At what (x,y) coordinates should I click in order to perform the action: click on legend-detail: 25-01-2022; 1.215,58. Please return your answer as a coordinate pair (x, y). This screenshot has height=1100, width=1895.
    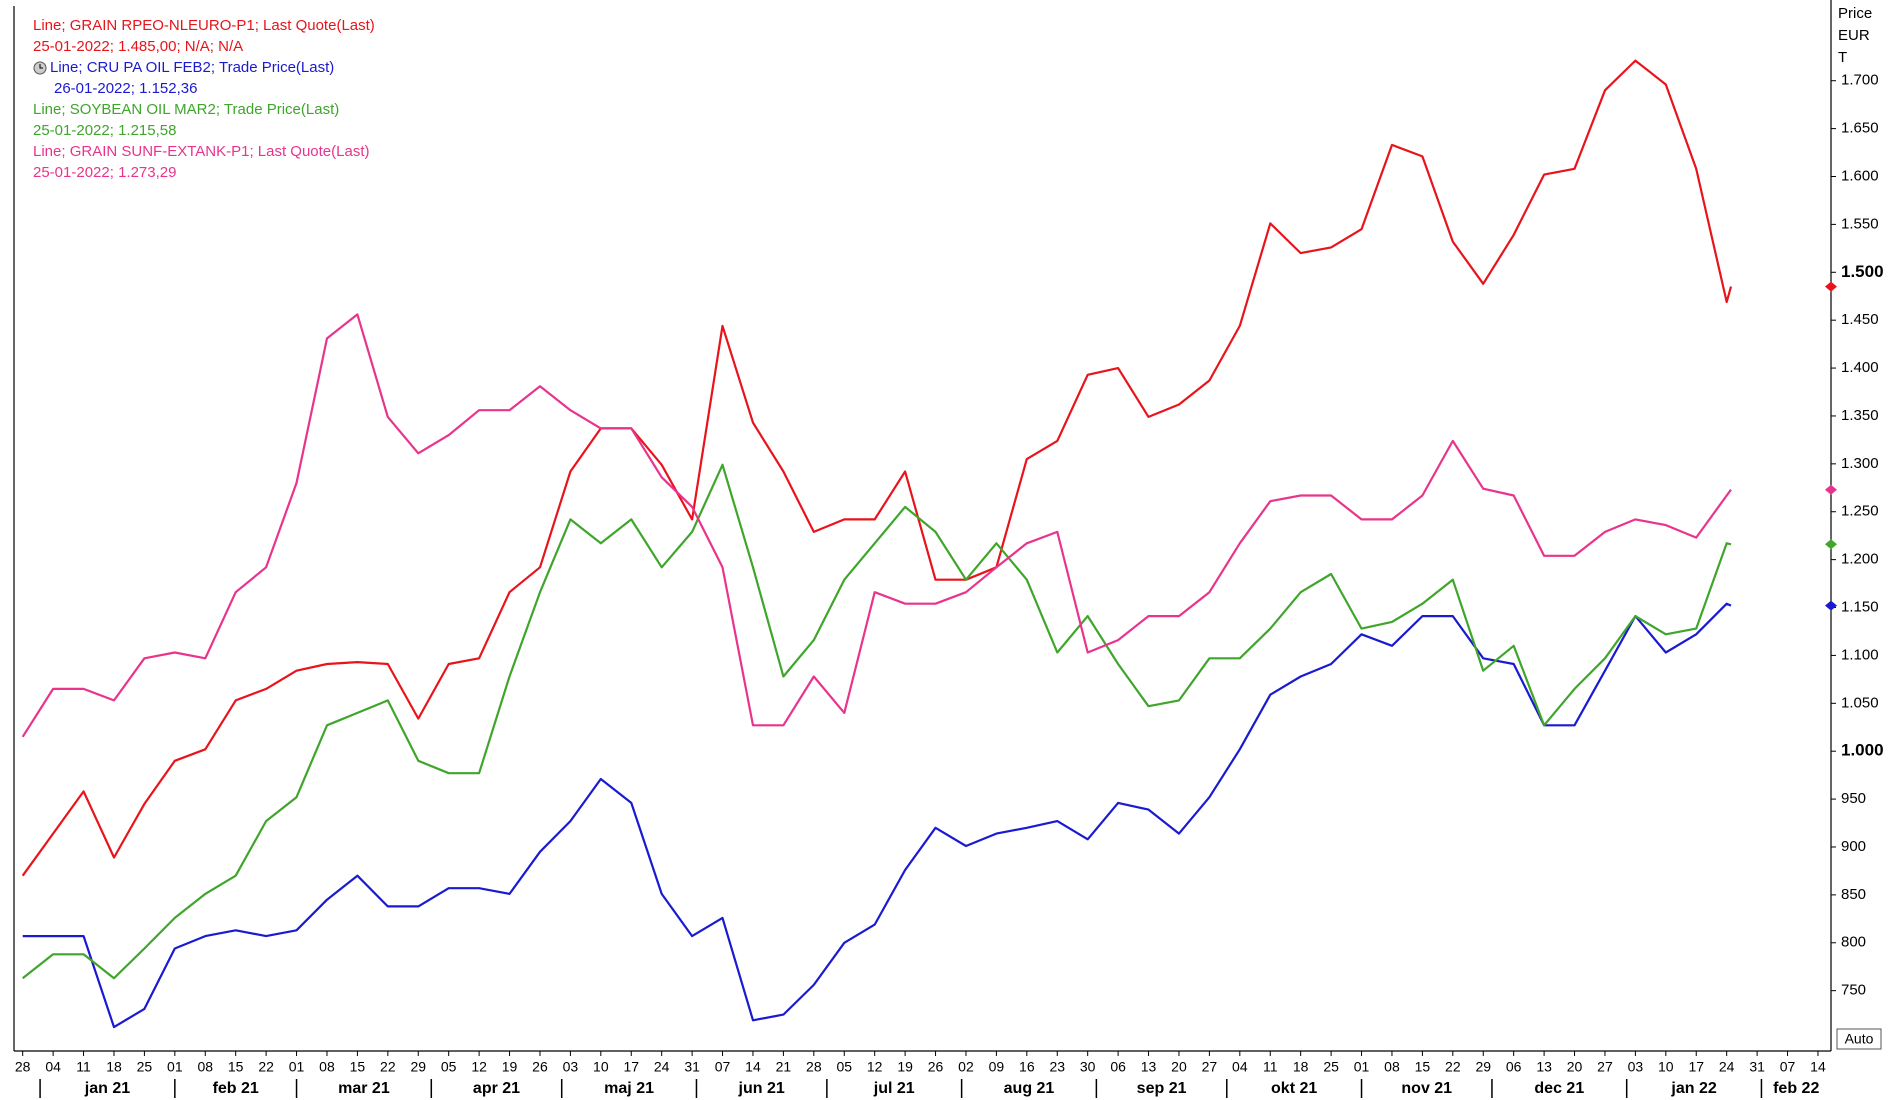
    Looking at the image, I should click on (104, 130).